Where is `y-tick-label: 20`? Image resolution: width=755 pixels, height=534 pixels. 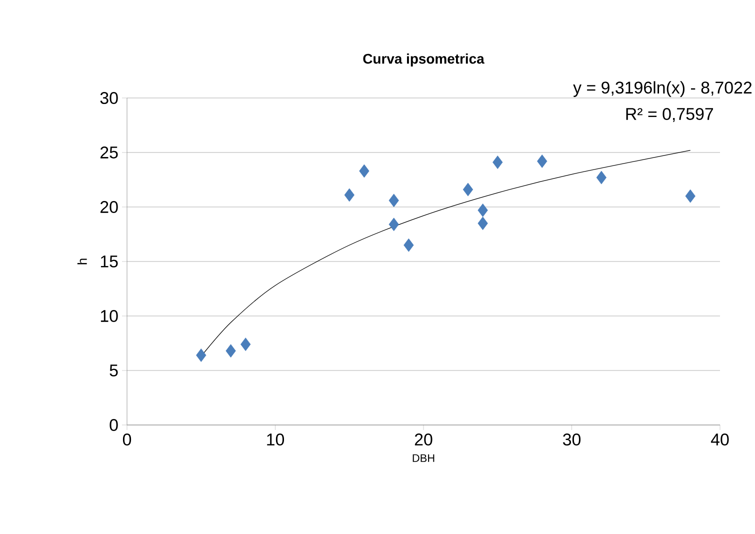 y-tick-label: 20 is located at coordinates (109, 206).